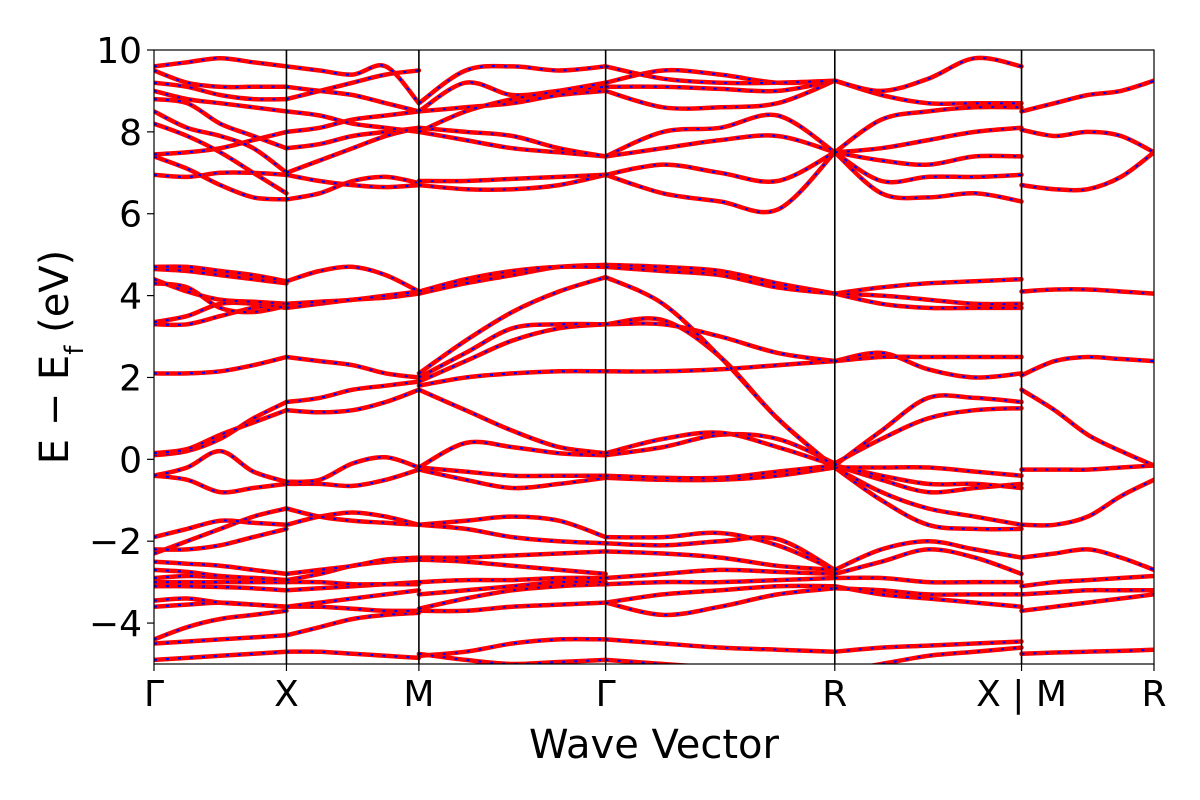 The image size is (1200, 800). What do you see at coordinates (655, 689) in the screenshot?
I see `x-axis: Γ X M Γ R X | M R` at bounding box center [655, 689].